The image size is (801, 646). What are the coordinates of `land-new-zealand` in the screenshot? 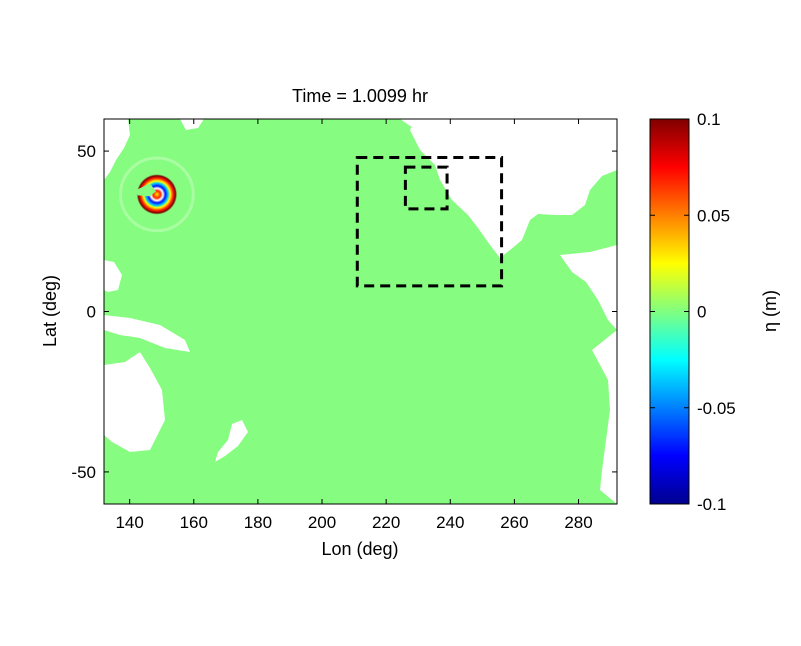 It's located at (231, 441).